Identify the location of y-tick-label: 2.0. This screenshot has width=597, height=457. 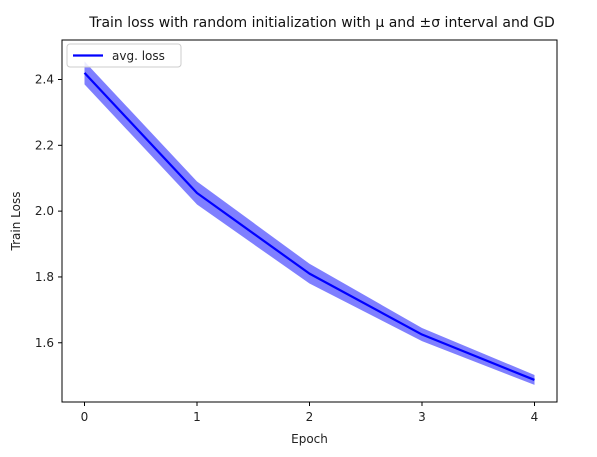
(44, 211).